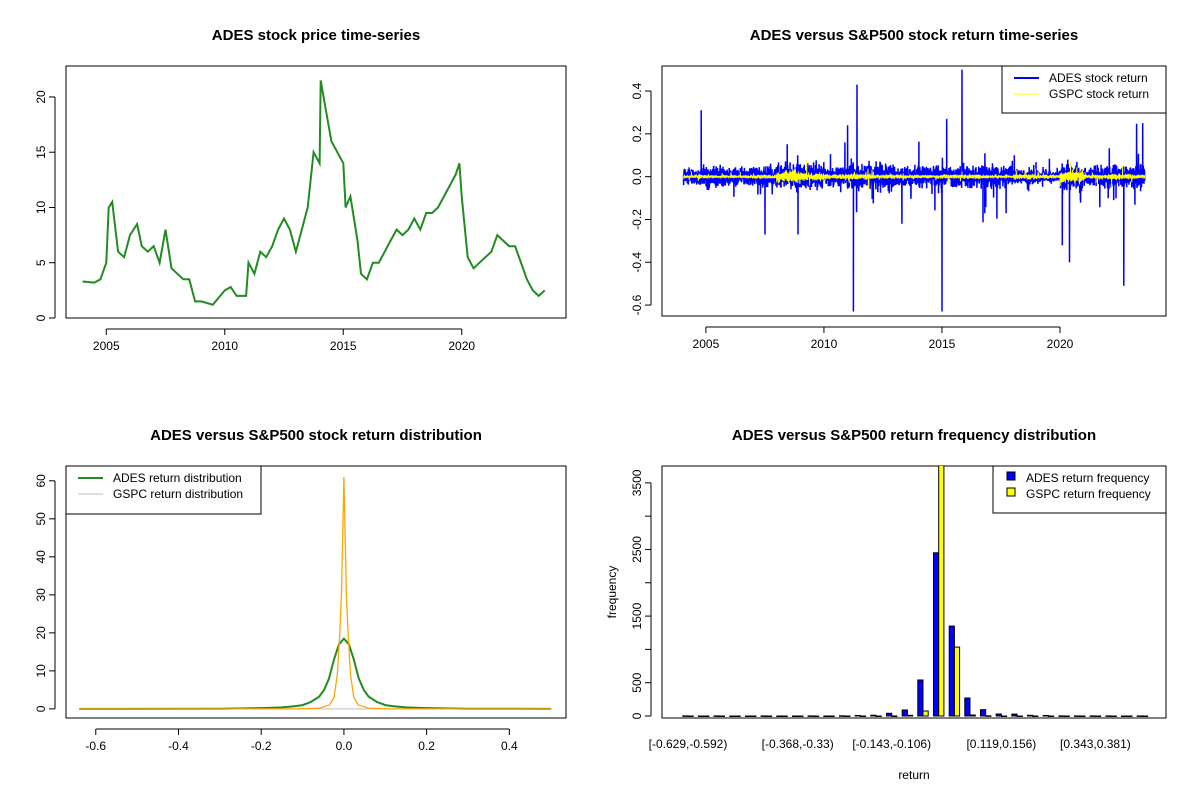 The height and width of the screenshot is (800, 1200). What do you see at coordinates (637, 262) in the screenshot?
I see `y-tick-label: -0.4` at bounding box center [637, 262].